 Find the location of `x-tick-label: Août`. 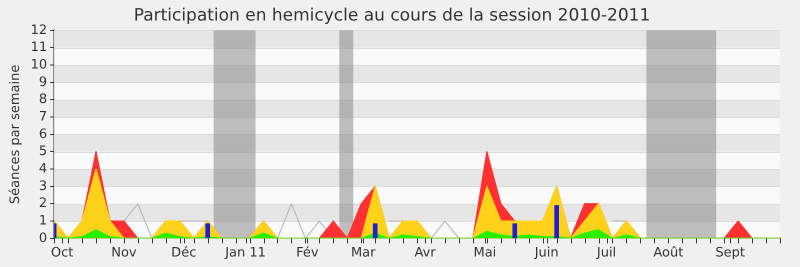

x-tick-label: Août is located at coordinates (668, 253).